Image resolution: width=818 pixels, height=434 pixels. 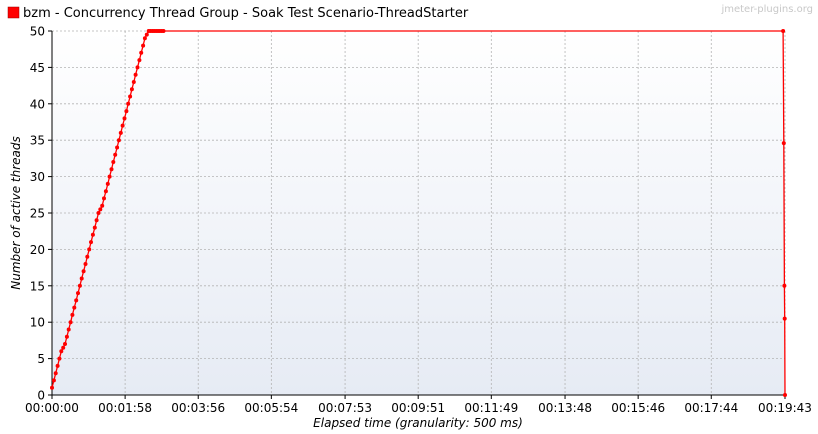 What do you see at coordinates (13, 12) in the screenshot?
I see `legend-swatch` at bounding box center [13, 12].